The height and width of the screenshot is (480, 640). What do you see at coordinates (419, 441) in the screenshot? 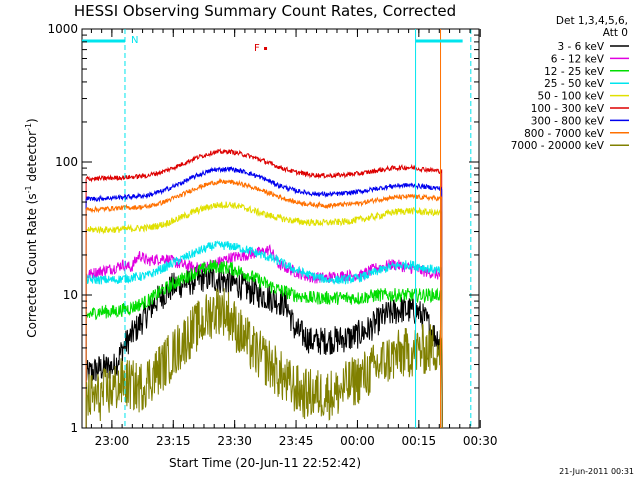
I see `x-tick-label: 00:15` at bounding box center [419, 441].